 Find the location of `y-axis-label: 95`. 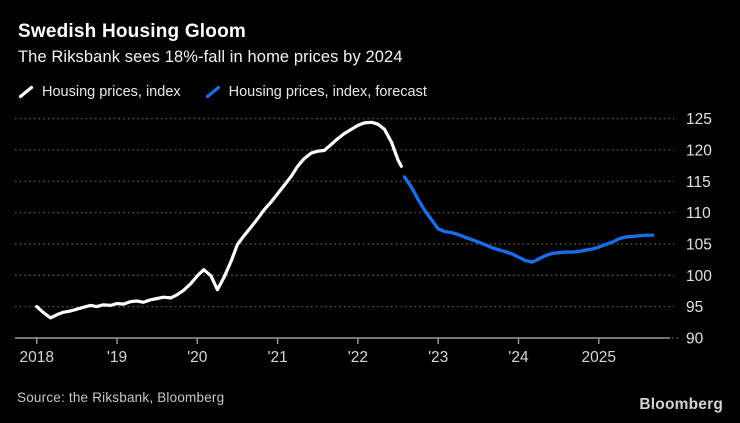

y-axis-label: 95 is located at coordinates (694, 307).